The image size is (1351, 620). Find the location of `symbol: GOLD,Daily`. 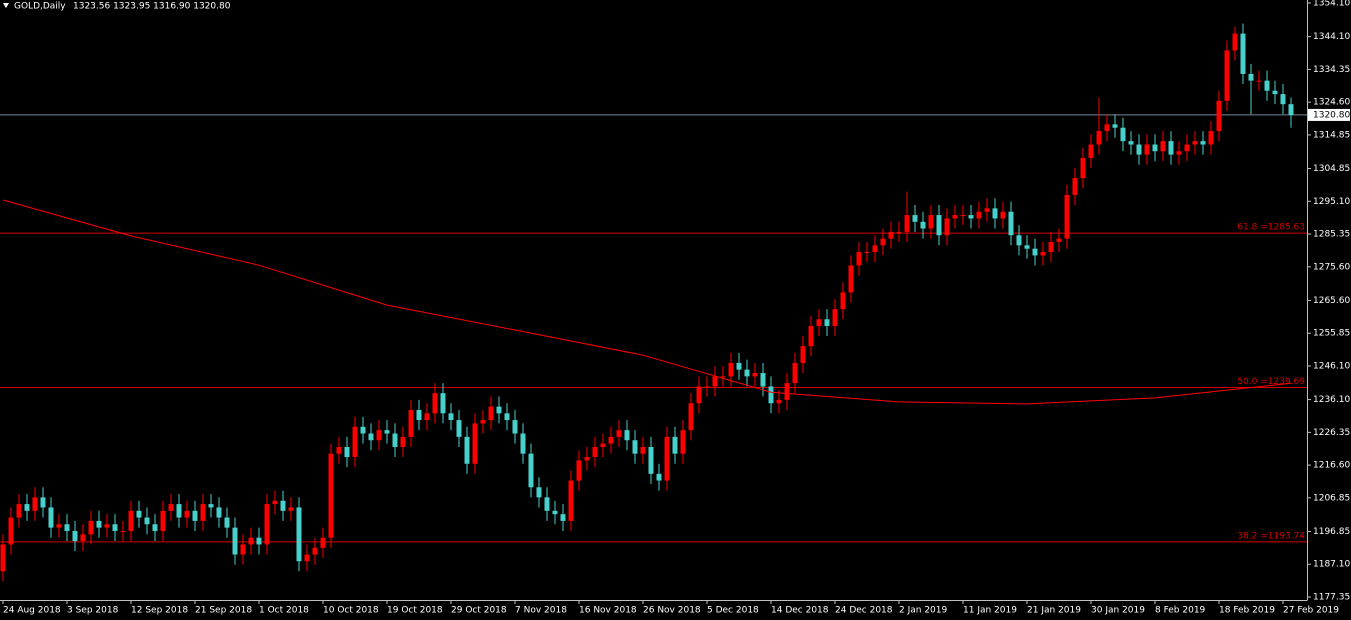

symbol: GOLD,Daily is located at coordinates (40, 7).